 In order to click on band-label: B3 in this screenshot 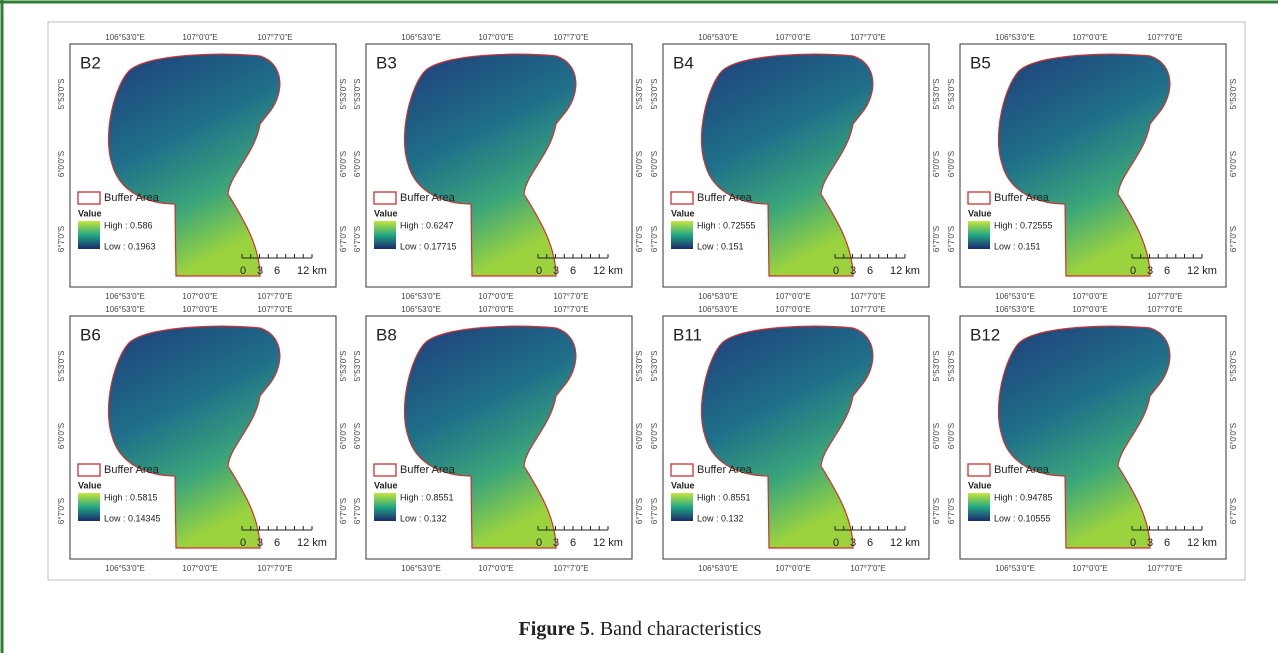, I will do `click(386, 62)`.